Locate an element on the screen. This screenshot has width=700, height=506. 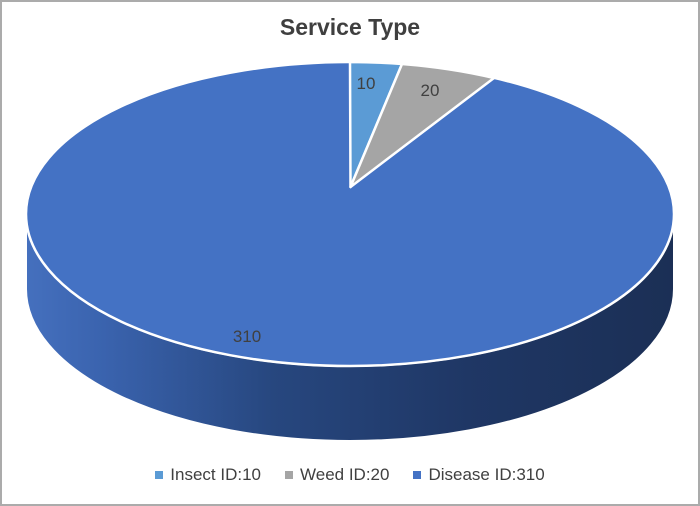
legend-label-insect: Insect ID:10 is located at coordinates (215, 474).